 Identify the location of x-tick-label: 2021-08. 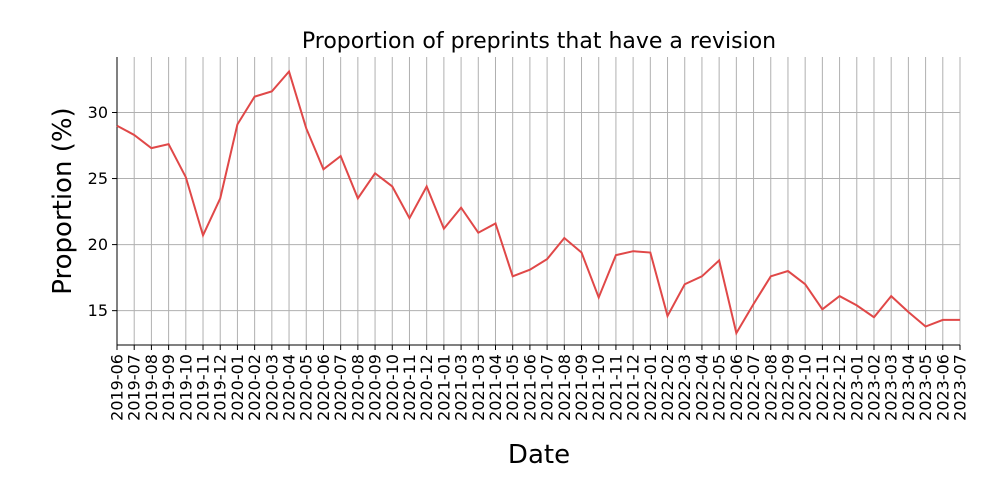
(564, 387).